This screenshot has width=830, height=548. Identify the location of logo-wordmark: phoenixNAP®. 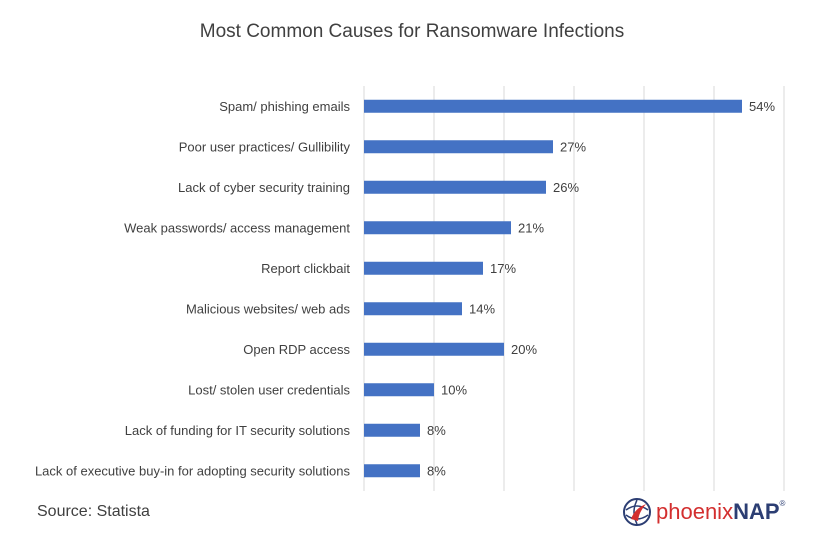
(721, 511).